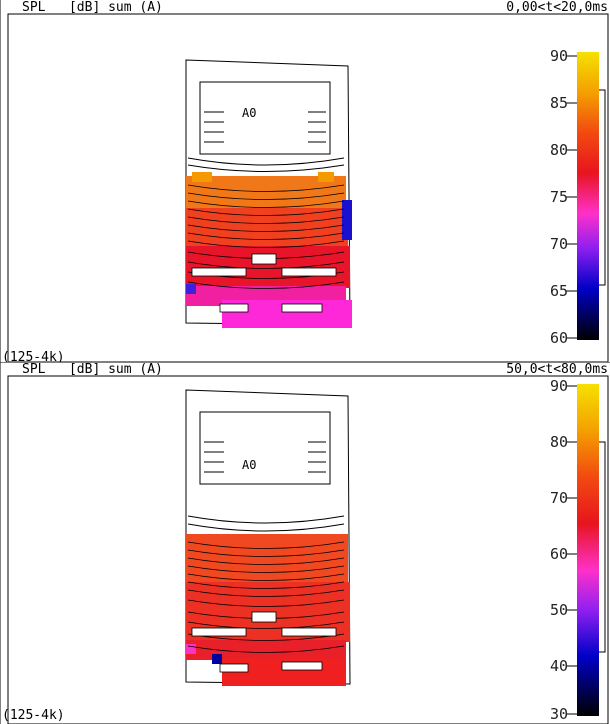 Image resolution: width=610 pixels, height=724 pixels. What do you see at coordinates (558, 714) in the screenshot?
I see `scale-tick: 30` at bounding box center [558, 714].